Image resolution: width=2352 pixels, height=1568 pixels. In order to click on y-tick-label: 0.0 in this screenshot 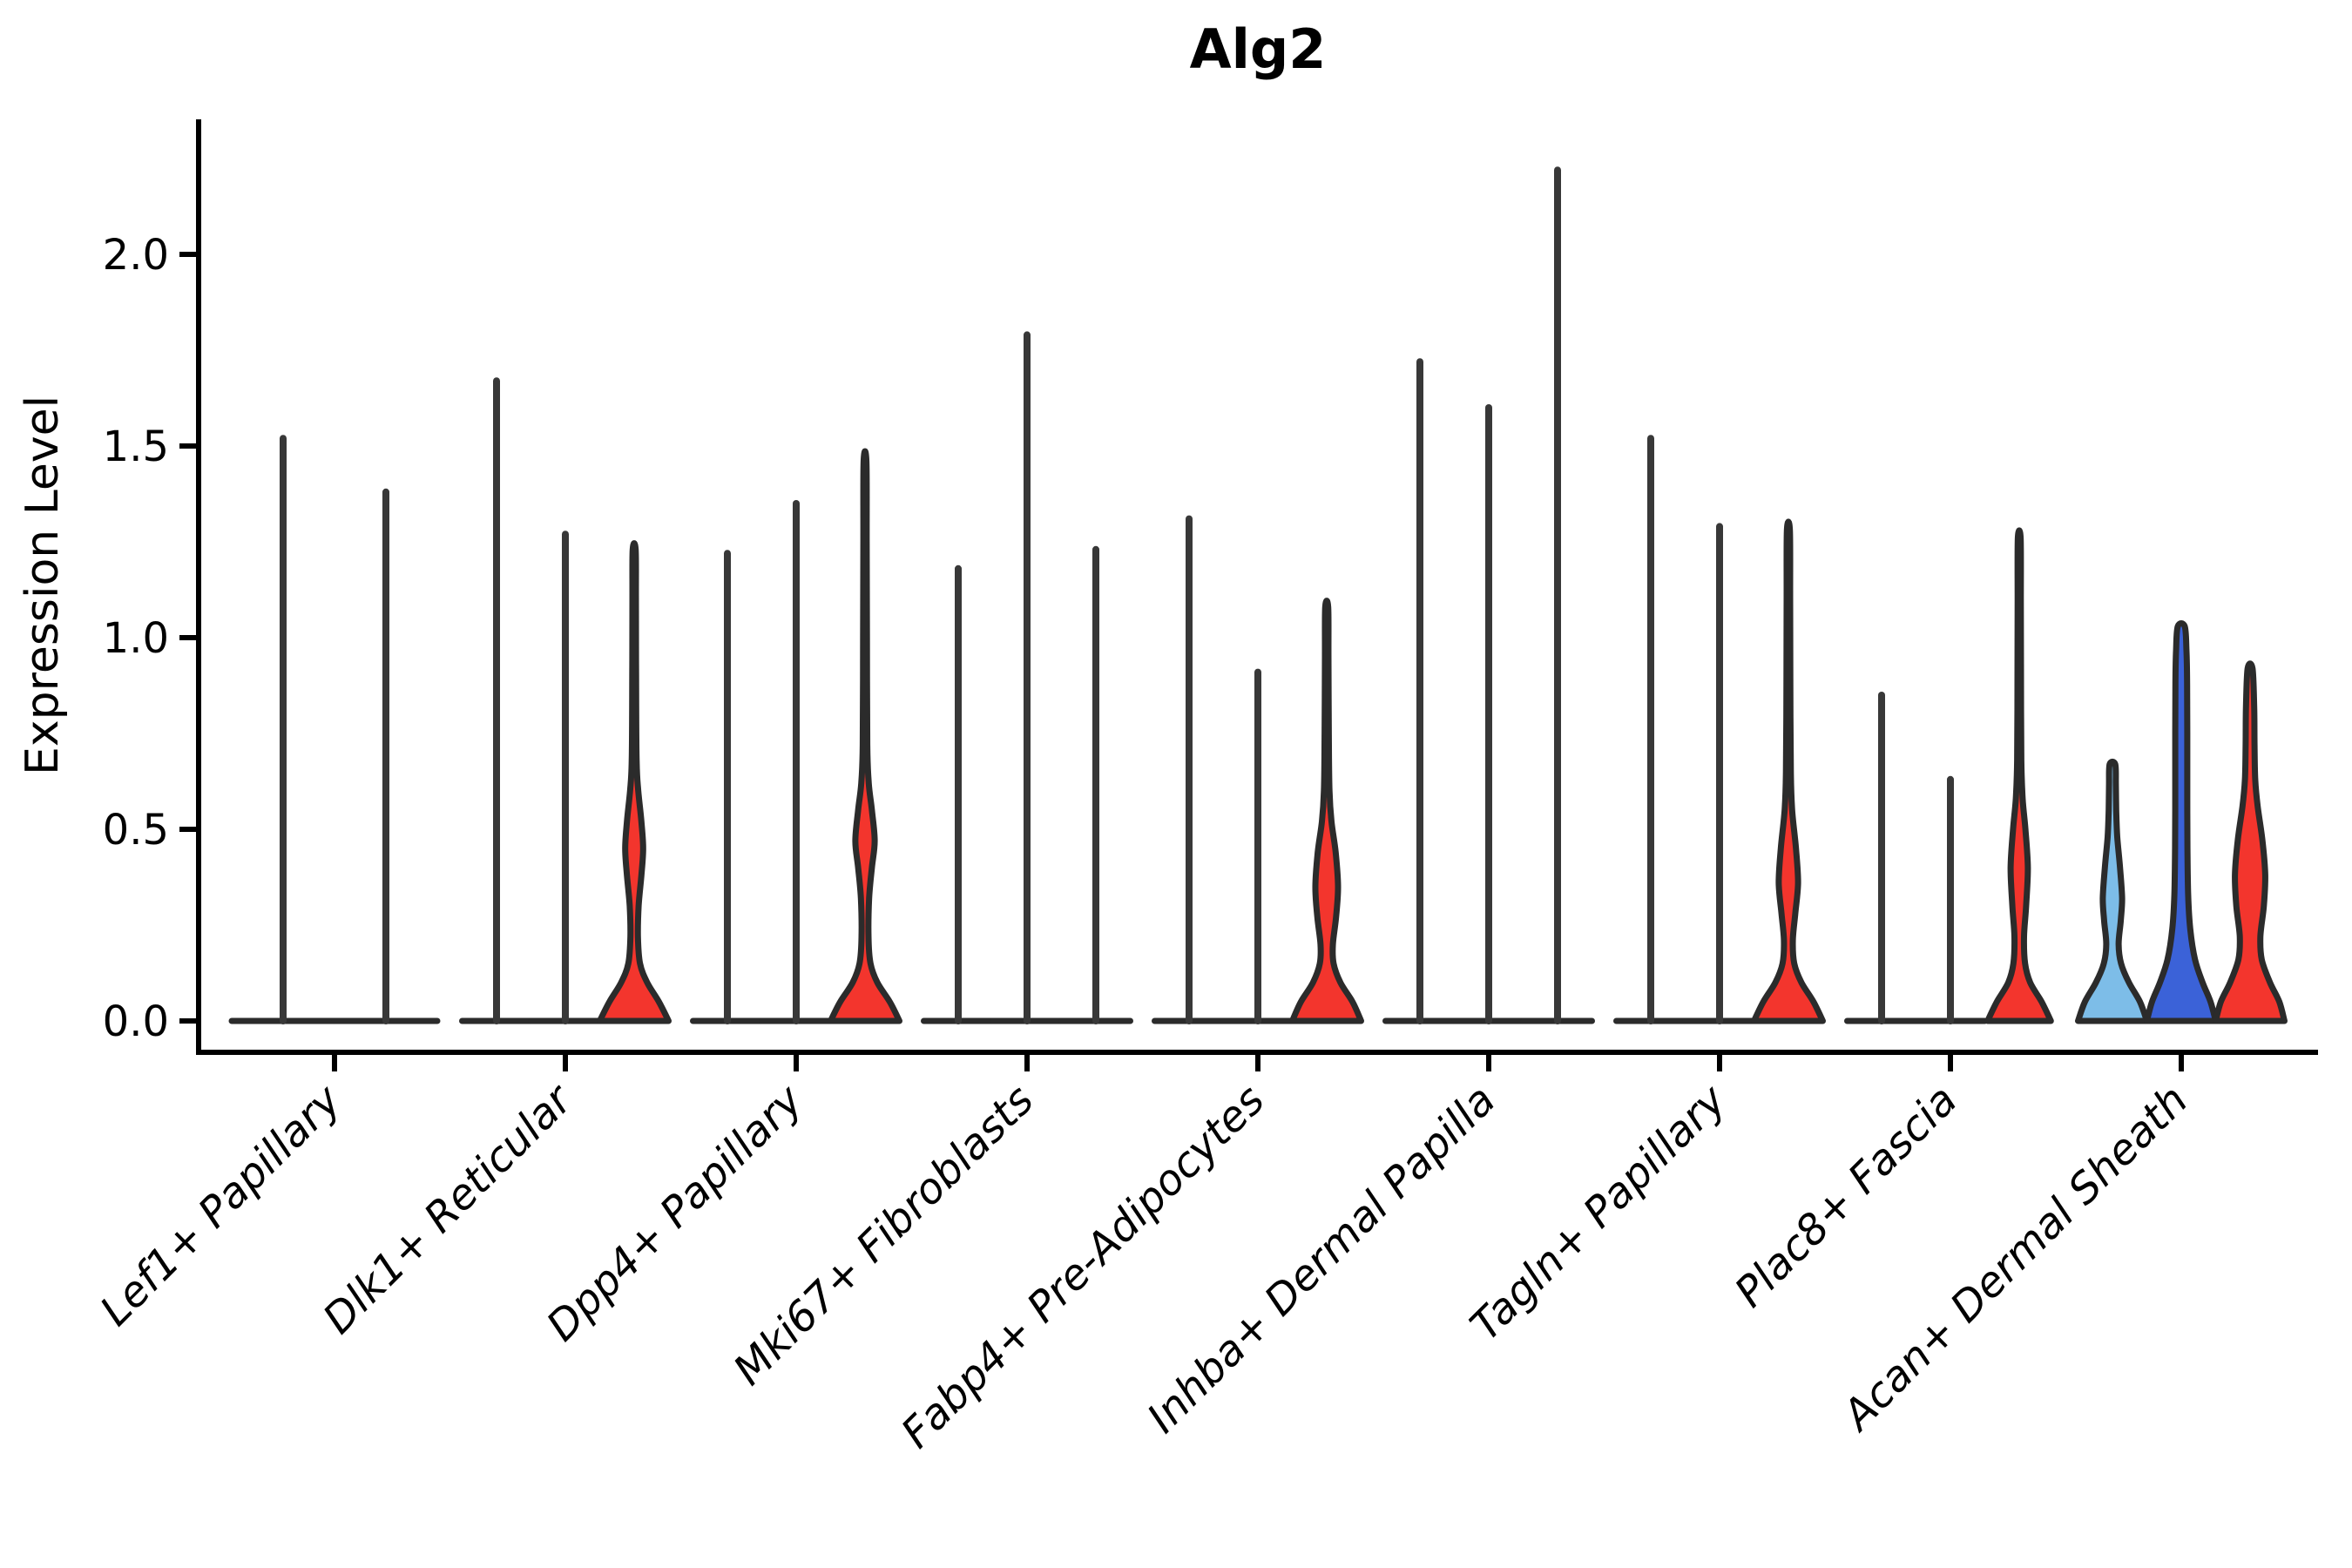, I will do `click(136, 1022)`.